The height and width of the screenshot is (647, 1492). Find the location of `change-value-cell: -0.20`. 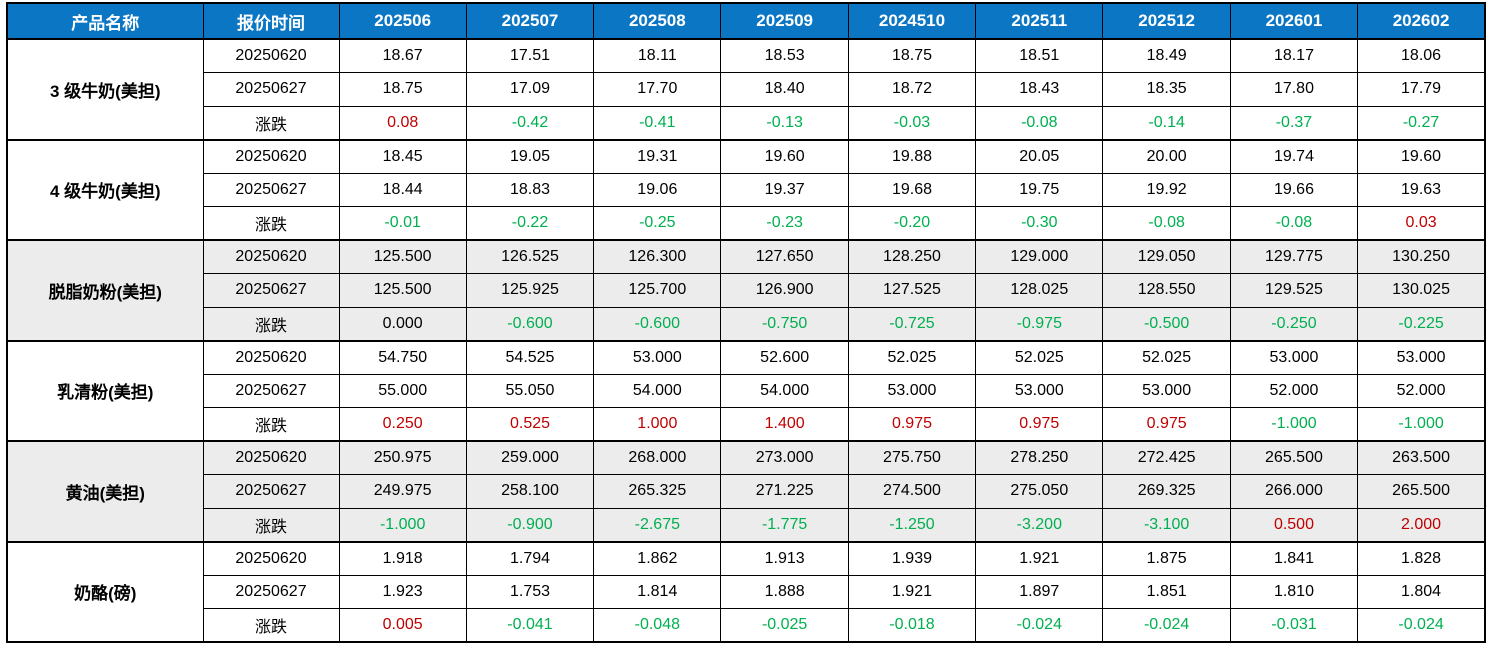

change-value-cell: -0.20 is located at coordinates (912, 223).